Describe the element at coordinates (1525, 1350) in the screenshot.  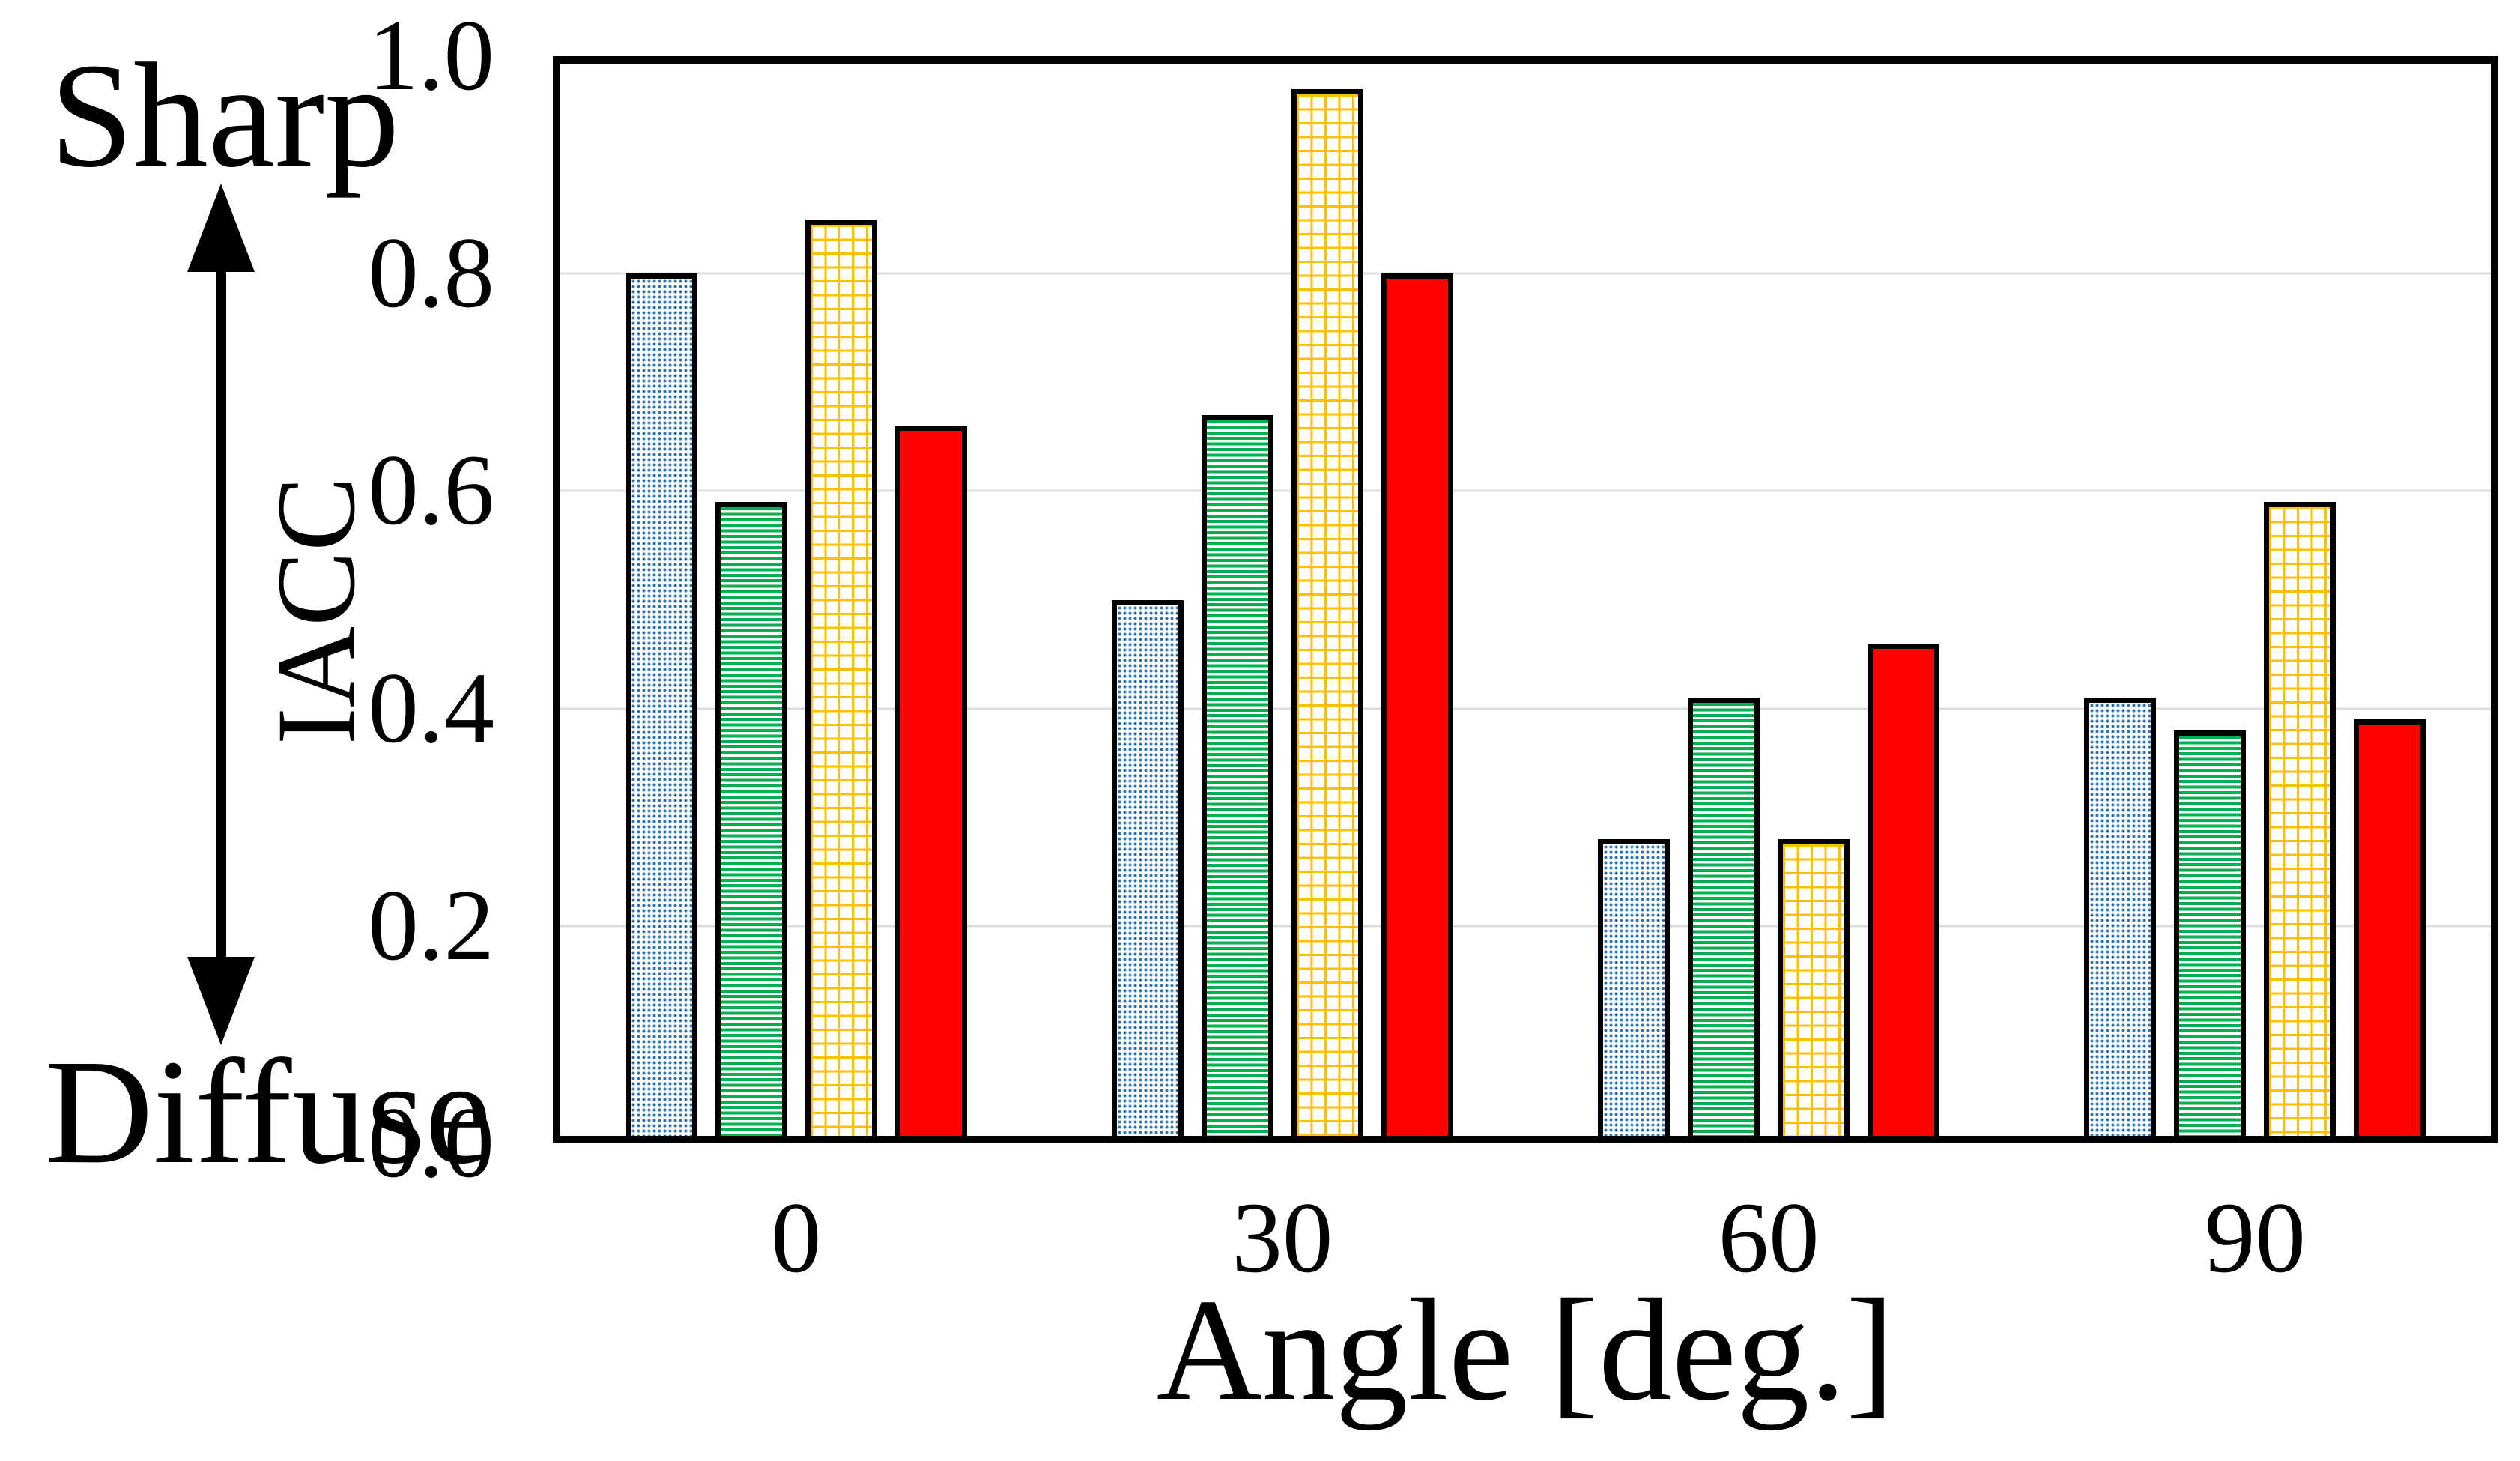
I see `x-axis-title: Angle [deg.]` at that location.